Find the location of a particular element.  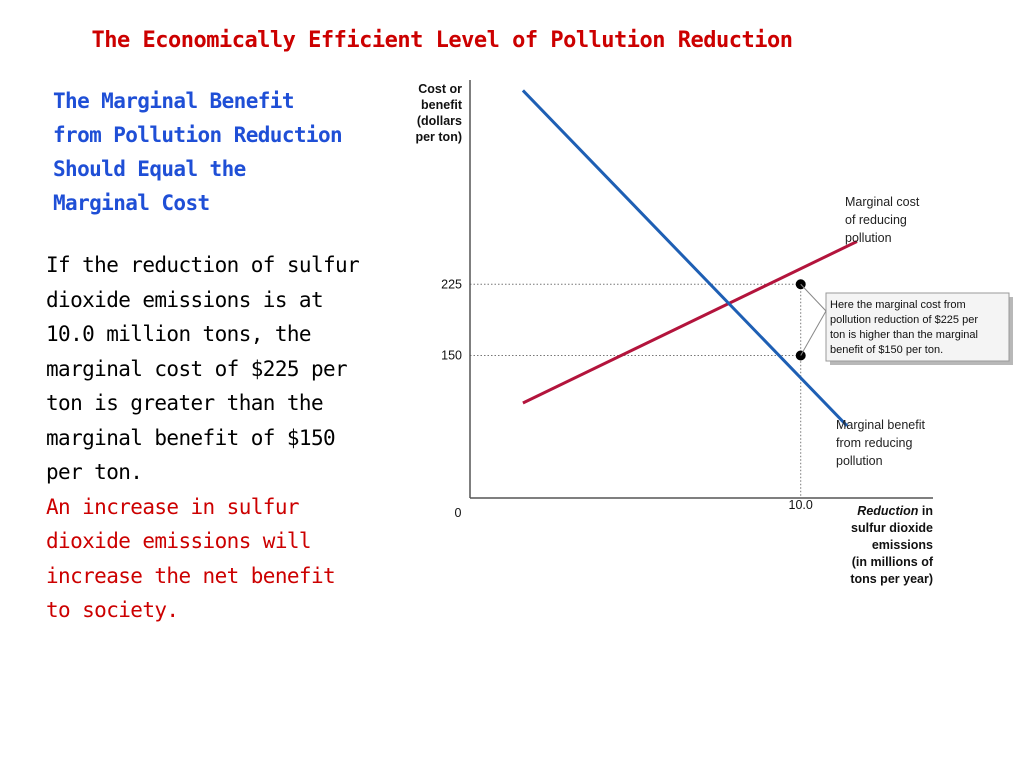

x-axis-title-line: (in millions of is located at coordinates (893, 562).